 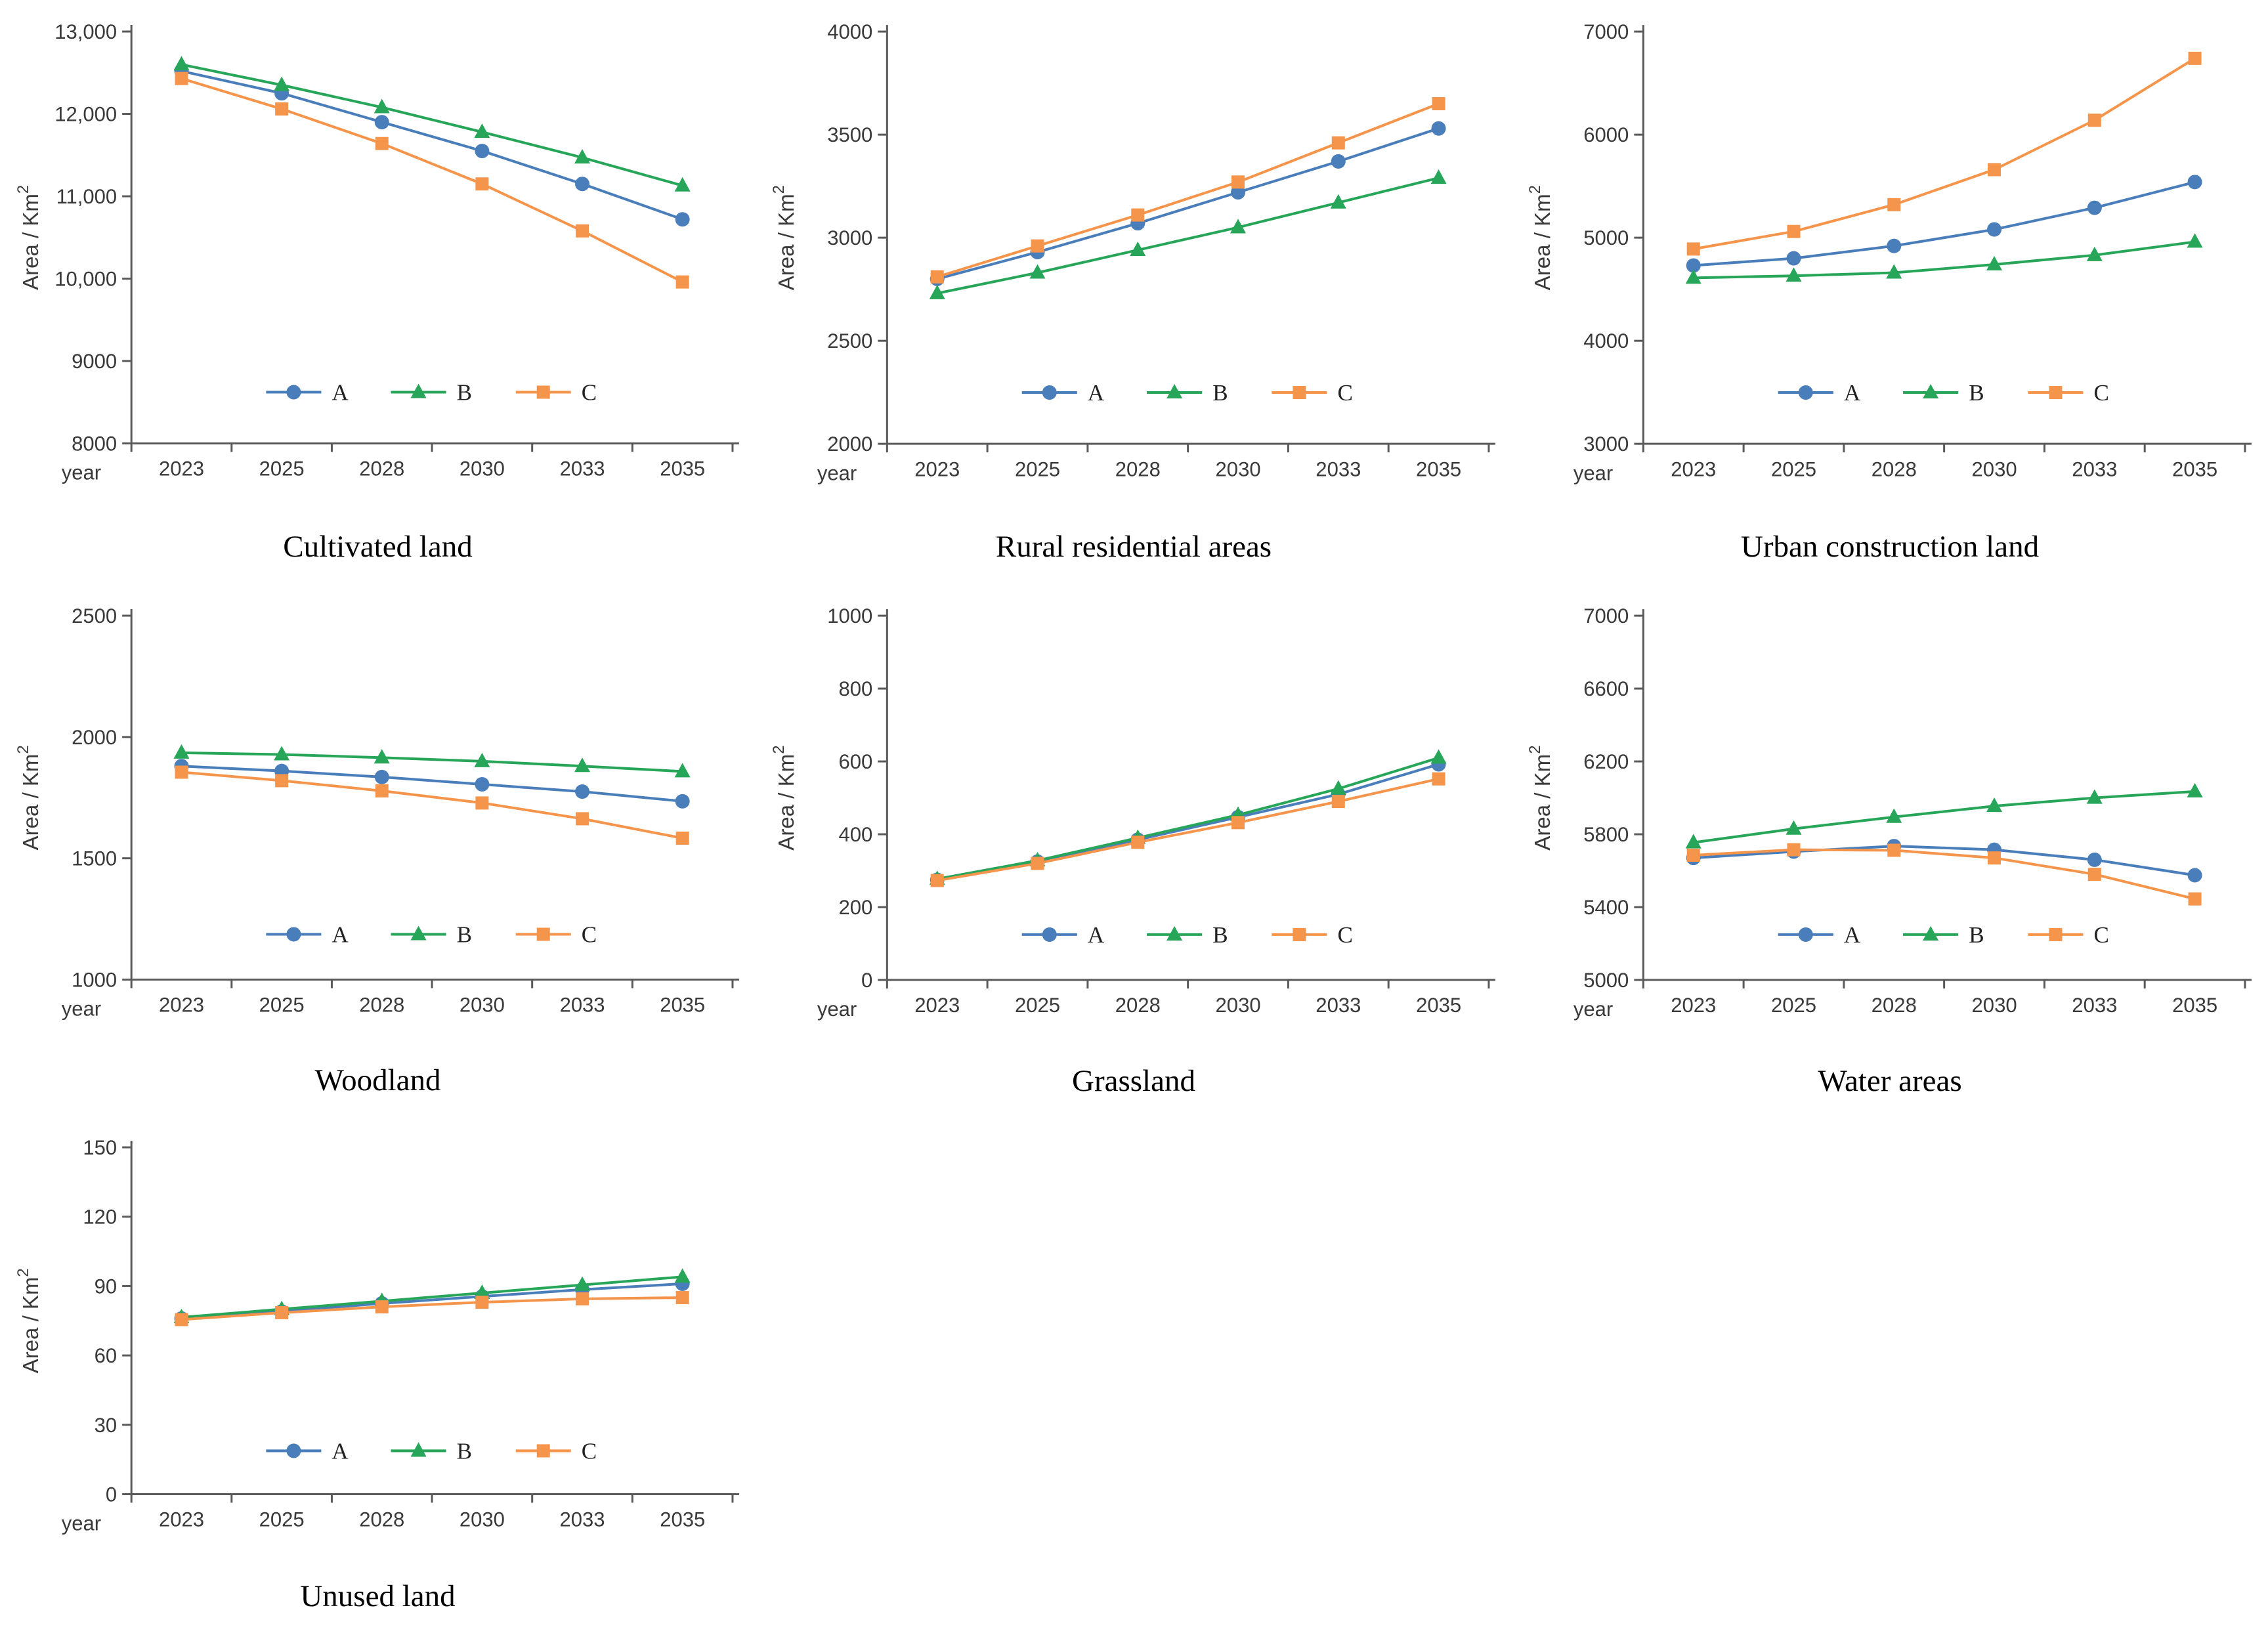 What do you see at coordinates (1606, 798) in the screenshot?
I see `y-tick-labels: 5000 5400 5800 6200 6600 7000` at bounding box center [1606, 798].